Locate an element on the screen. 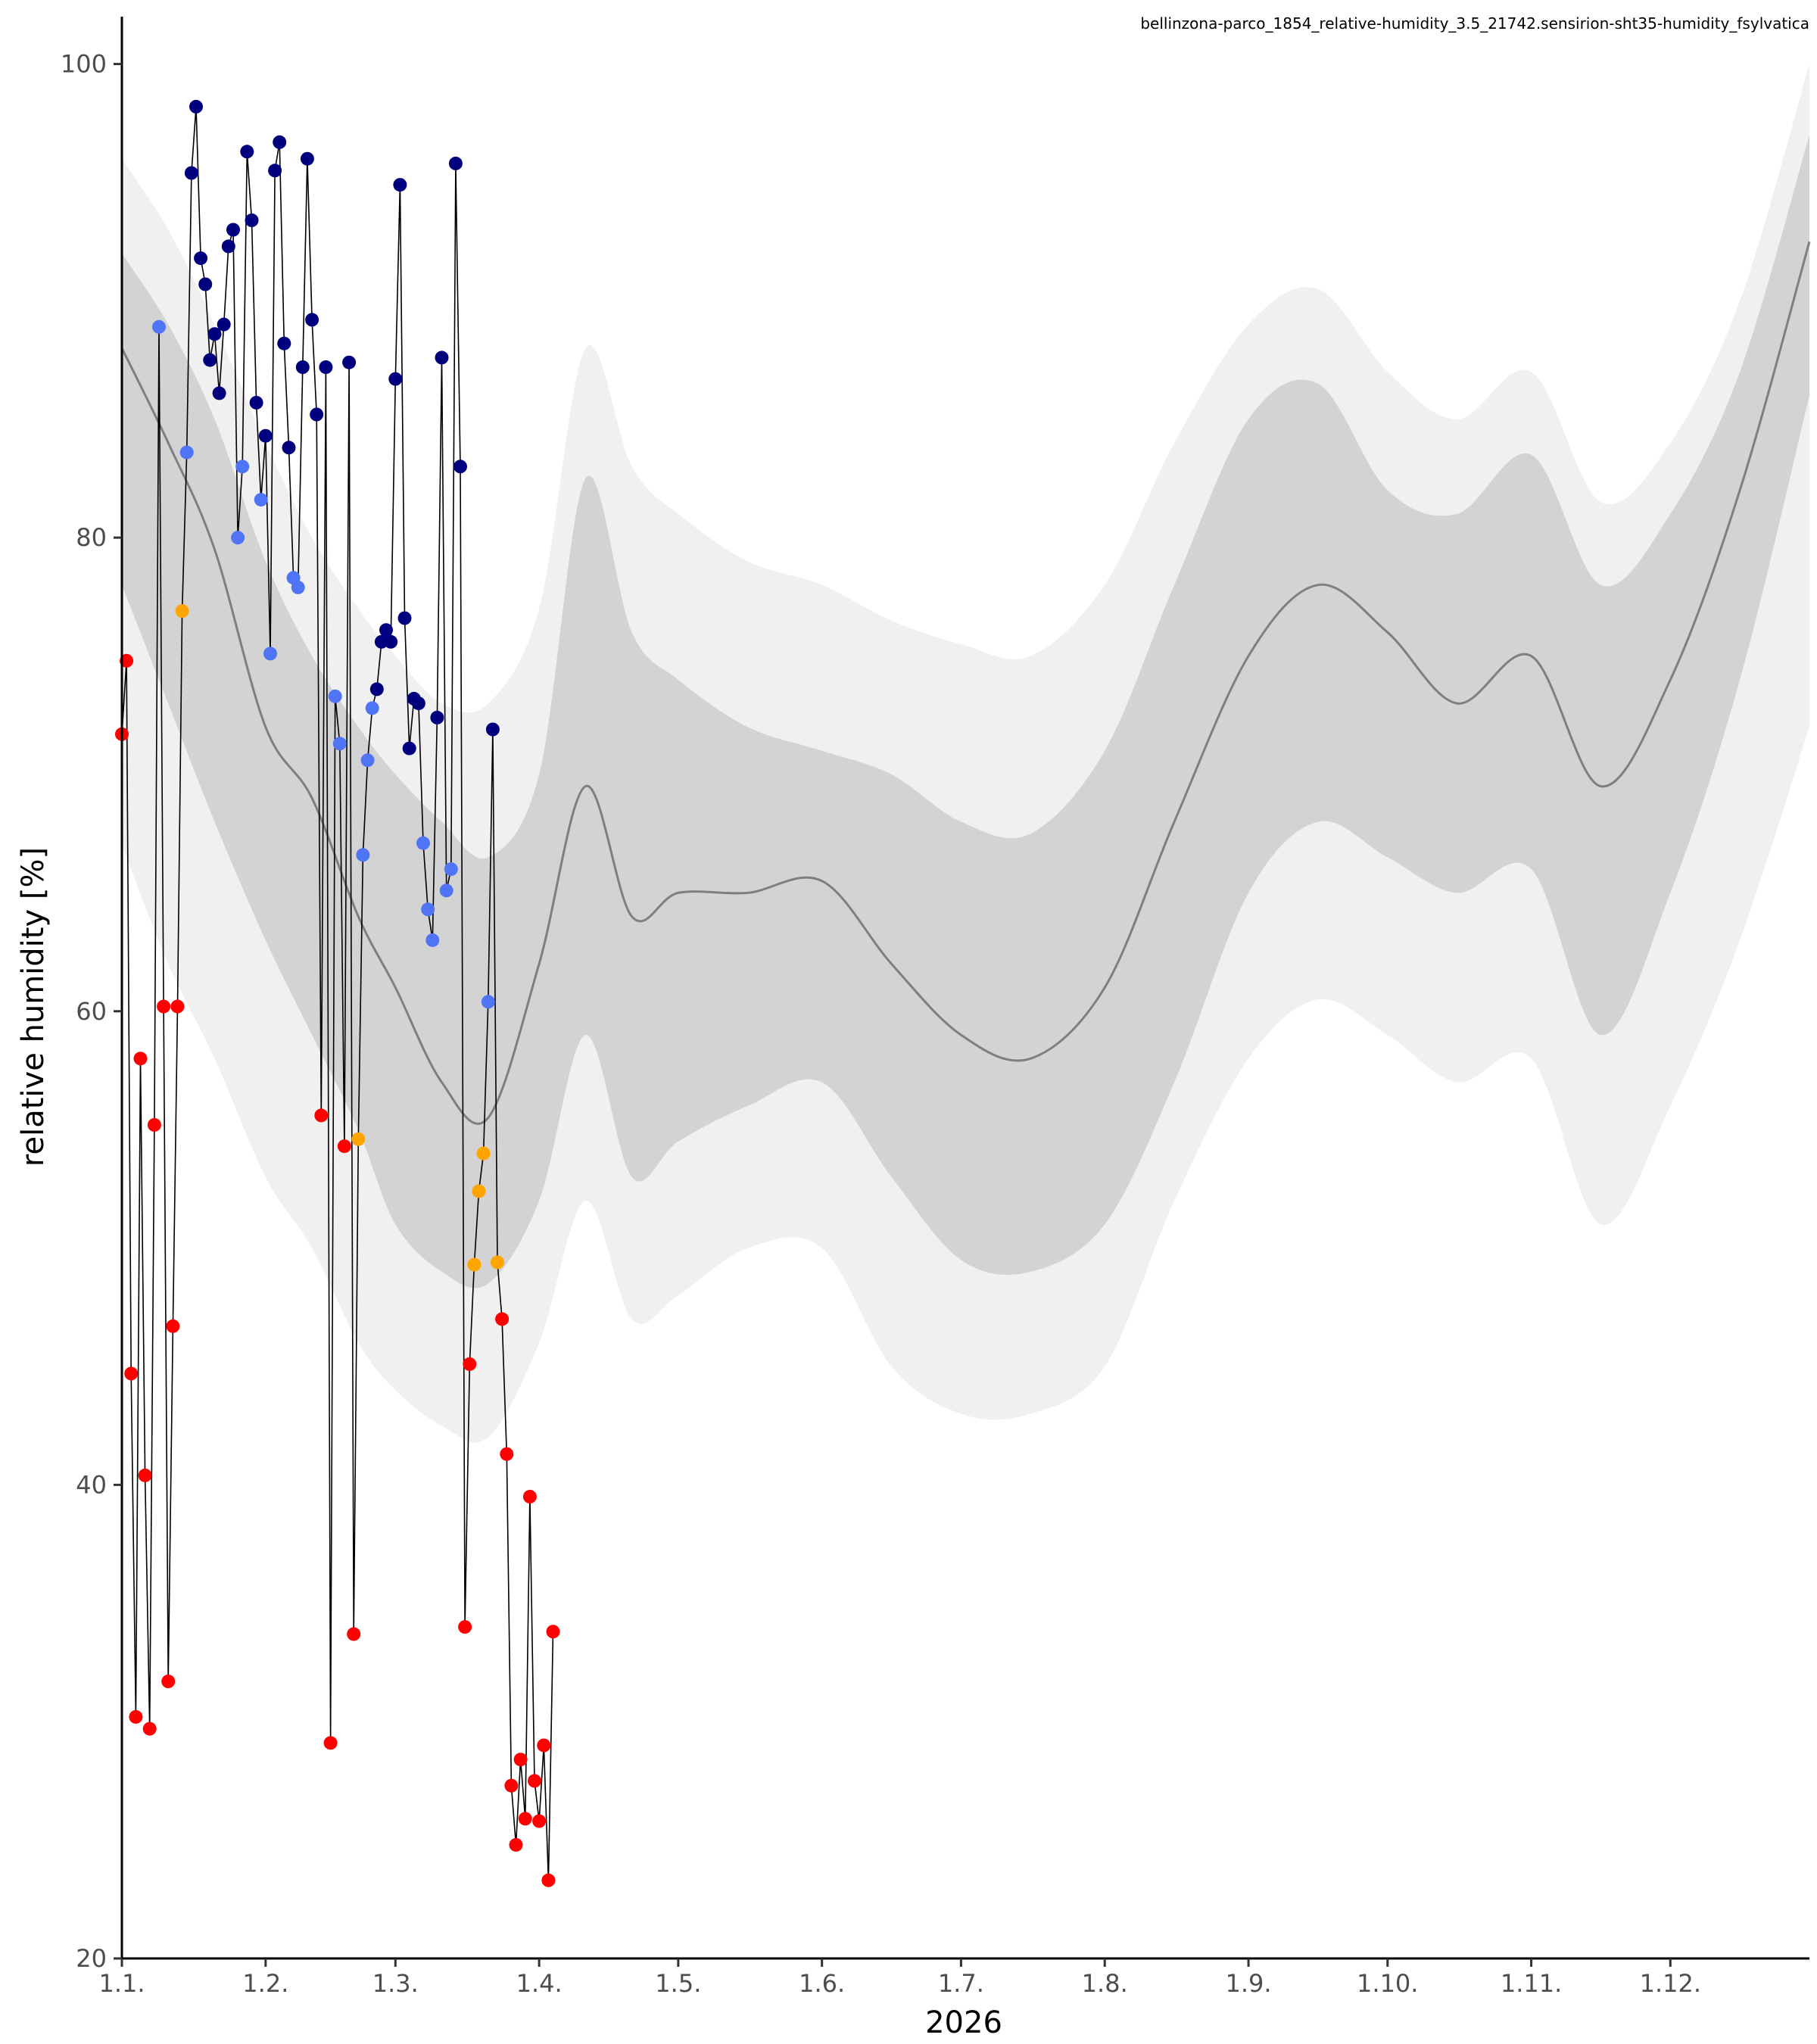 The image size is (1817, 2044). y-tick-label: 80 is located at coordinates (91, 537).